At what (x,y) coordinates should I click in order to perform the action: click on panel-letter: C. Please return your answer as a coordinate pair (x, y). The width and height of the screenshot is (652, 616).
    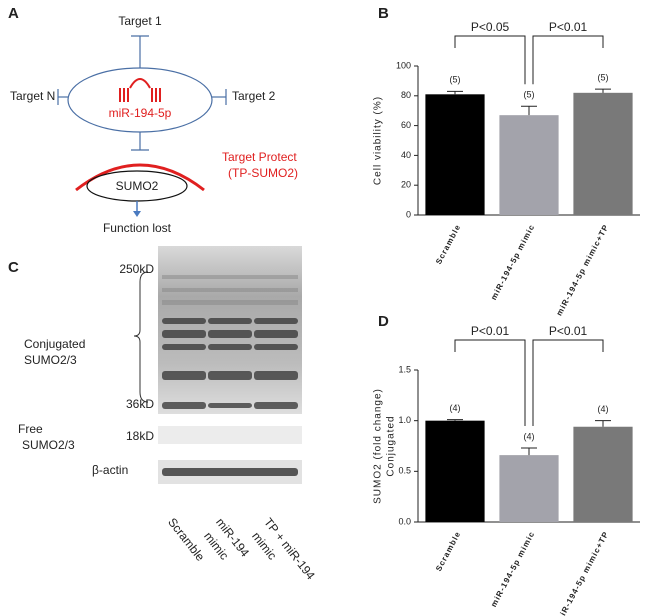
    Looking at the image, I should click on (13, 267).